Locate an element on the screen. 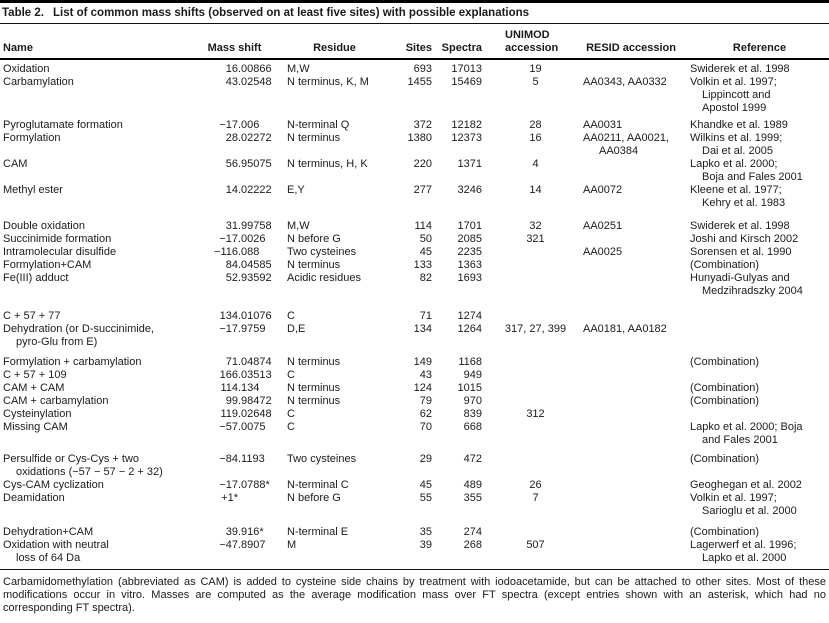 Image resolution: width=829 pixels, height=623 pixels. sites-cell: 55 is located at coordinates (425, 498).